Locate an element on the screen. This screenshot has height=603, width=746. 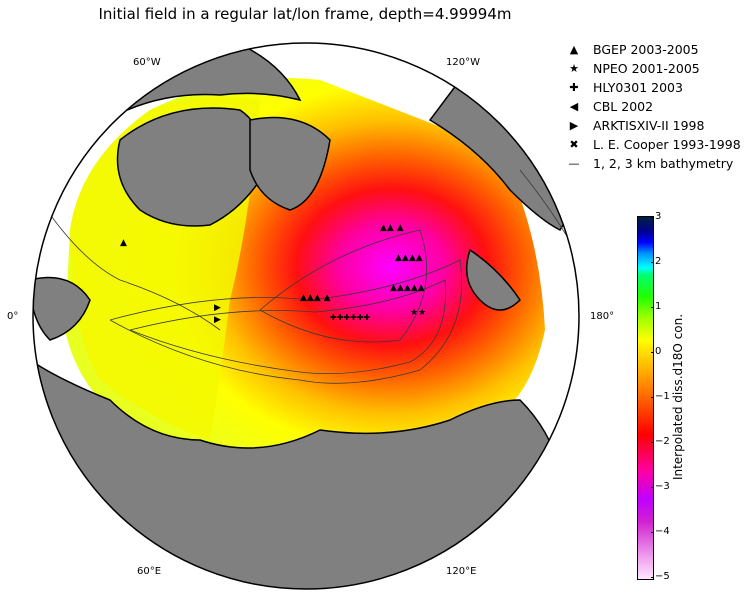
legend-item: ▶ ARKTISXIV-II 1998 is located at coordinates (650, 125).